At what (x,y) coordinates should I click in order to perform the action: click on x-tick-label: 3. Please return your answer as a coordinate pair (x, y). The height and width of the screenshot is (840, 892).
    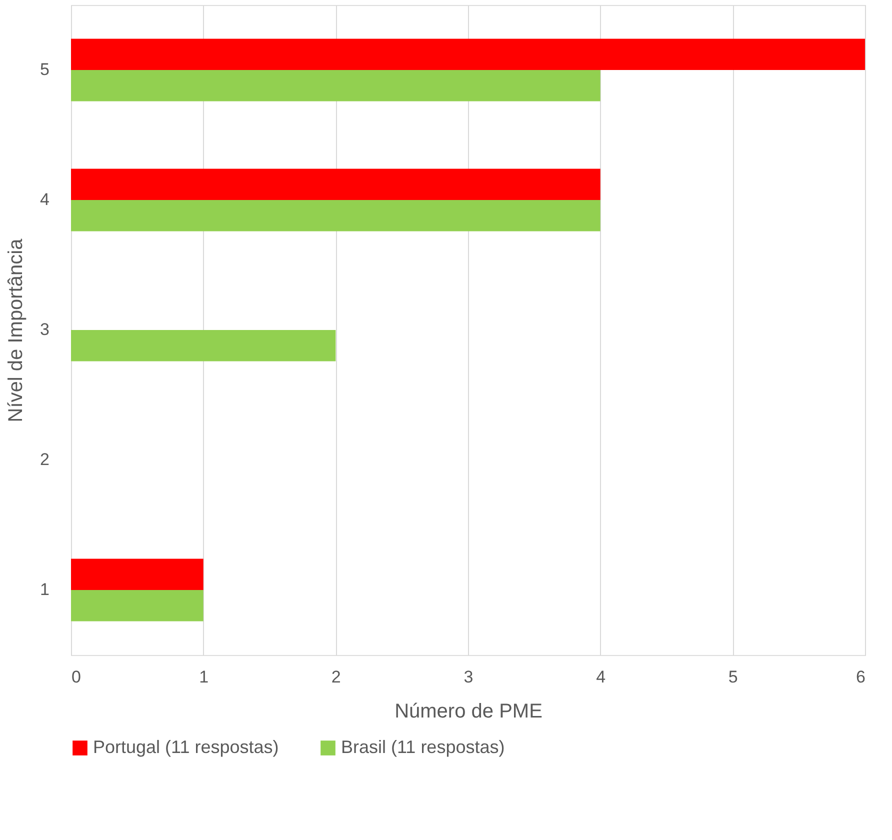
    Looking at the image, I should click on (469, 677).